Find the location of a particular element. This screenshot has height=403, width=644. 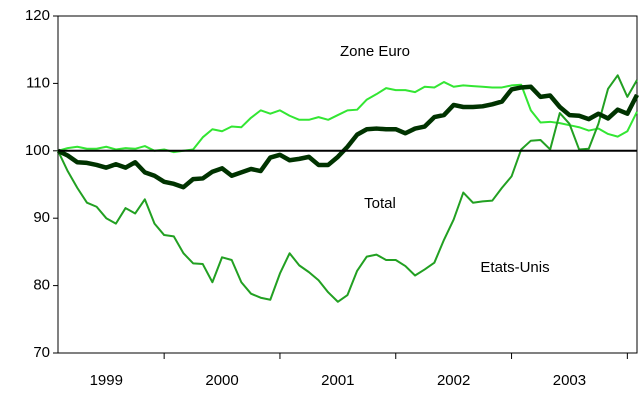

x-tick-label: 2000 is located at coordinates (221, 380).